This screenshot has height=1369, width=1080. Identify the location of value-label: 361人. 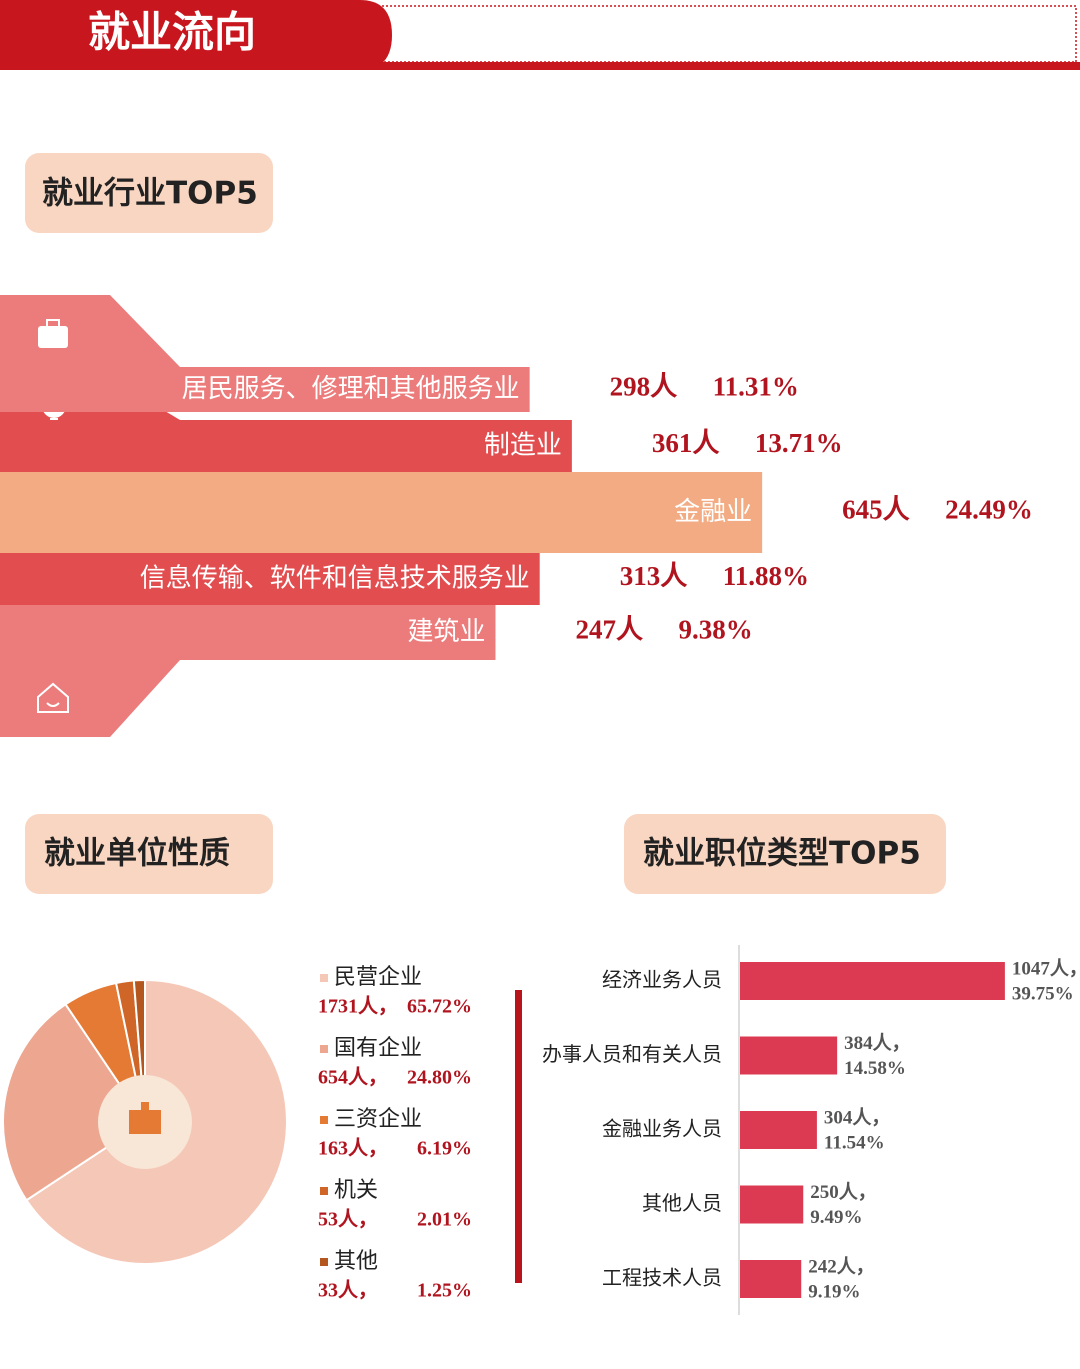
(686, 443).